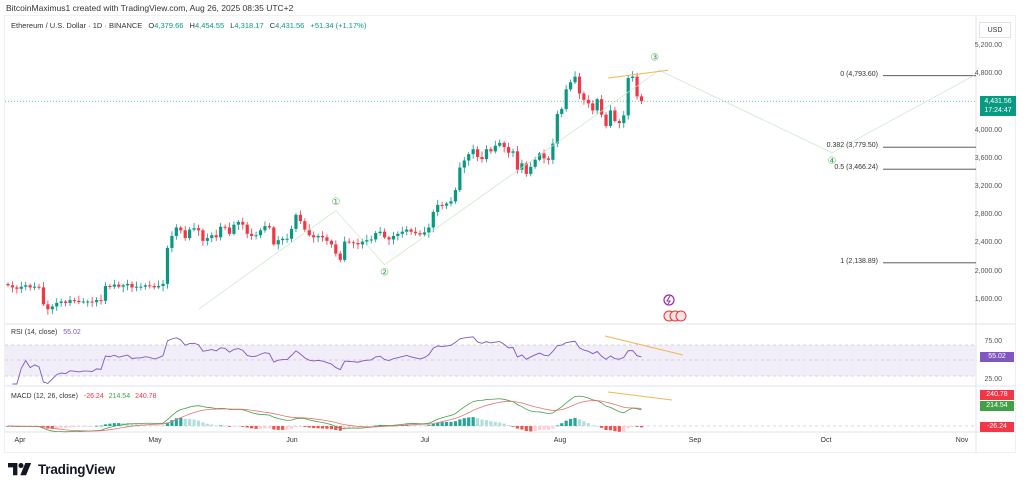  Describe the element at coordinates (695, 440) in the screenshot. I see `time-tick: Sep` at that location.